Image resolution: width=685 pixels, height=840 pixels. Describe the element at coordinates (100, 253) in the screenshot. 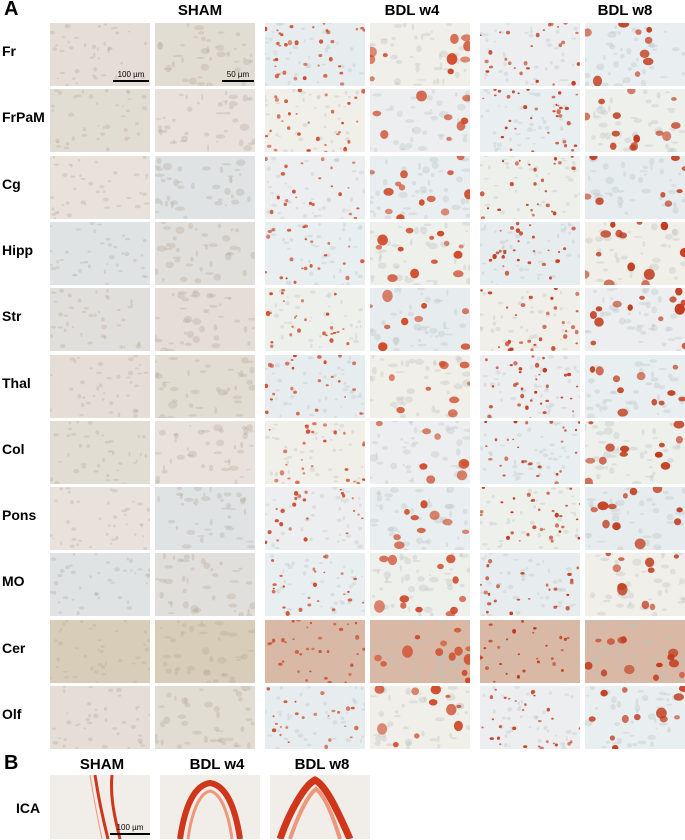

I see `micrograph-hipp-sham-low-mag` at that location.